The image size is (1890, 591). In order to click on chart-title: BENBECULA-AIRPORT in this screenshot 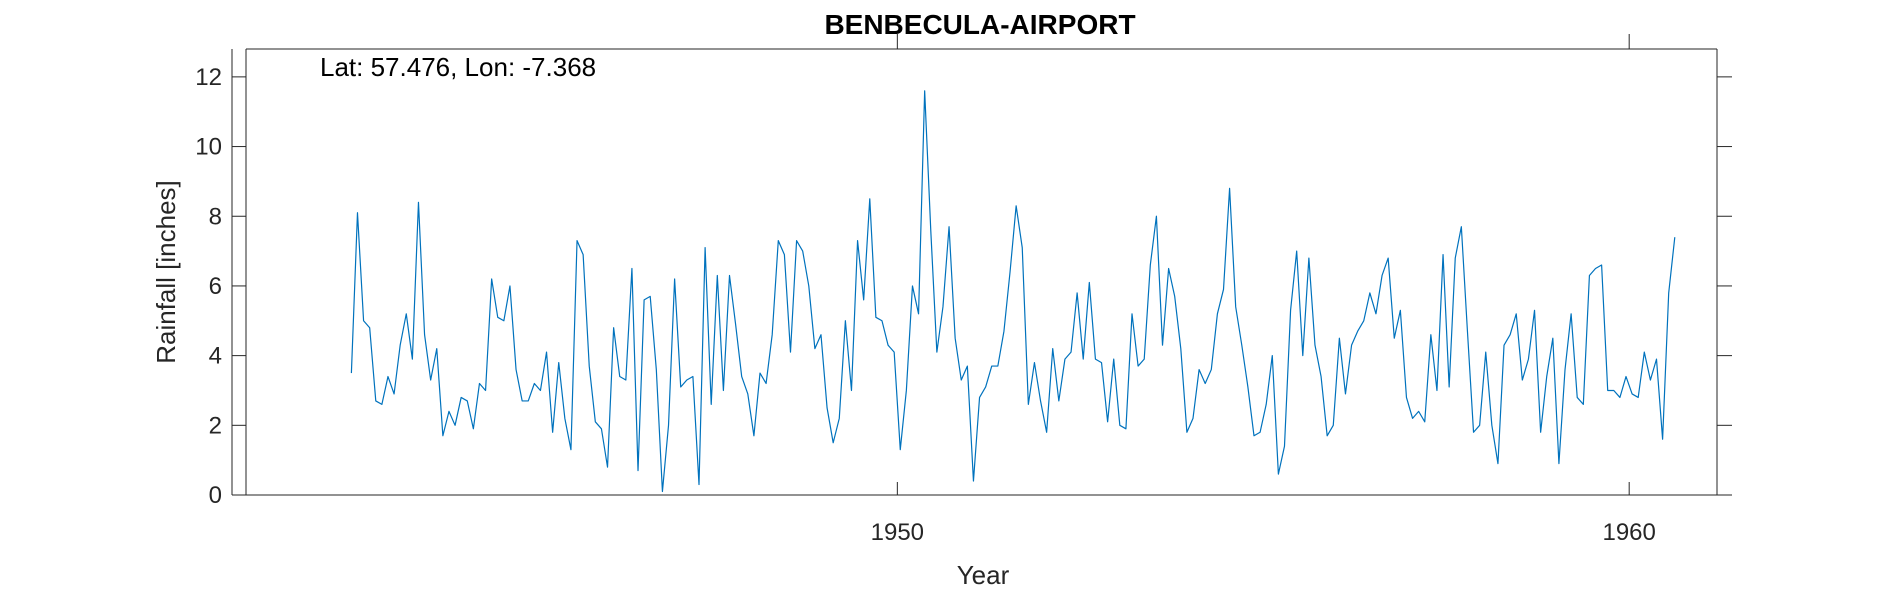, I will do `click(979, 24)`.